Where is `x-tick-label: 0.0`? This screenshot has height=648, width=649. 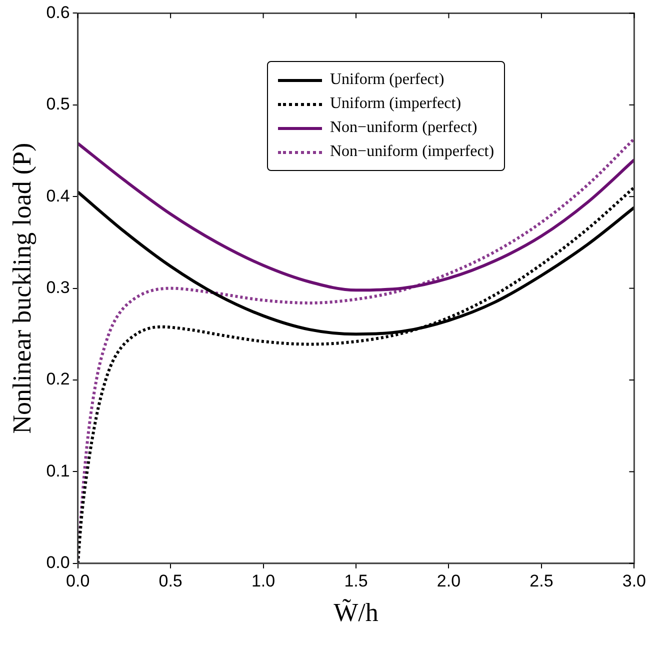
x-tick-label: 0.0 is located at coordinates (78, 580).